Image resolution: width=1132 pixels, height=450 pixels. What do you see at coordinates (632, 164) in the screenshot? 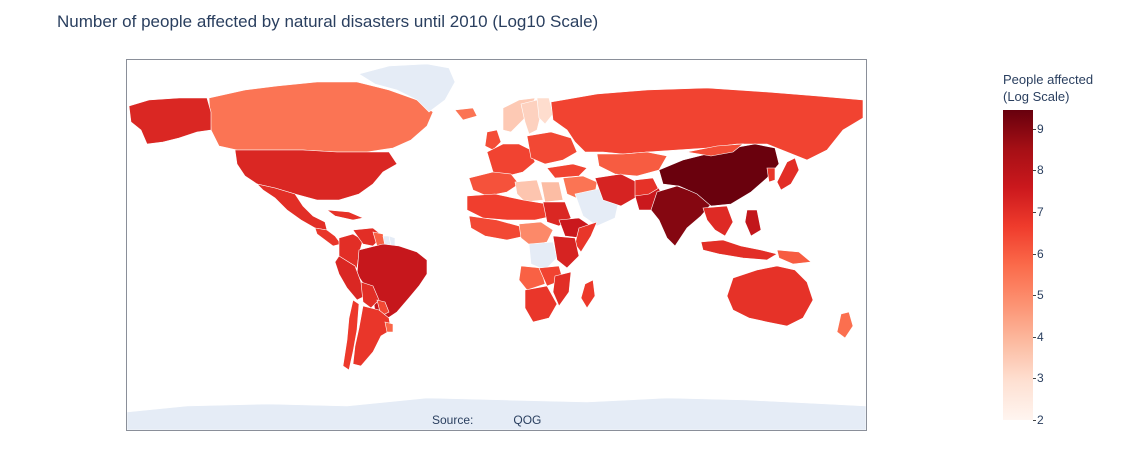
I see `region-kazakhstan` at bounding box center [632, 164].